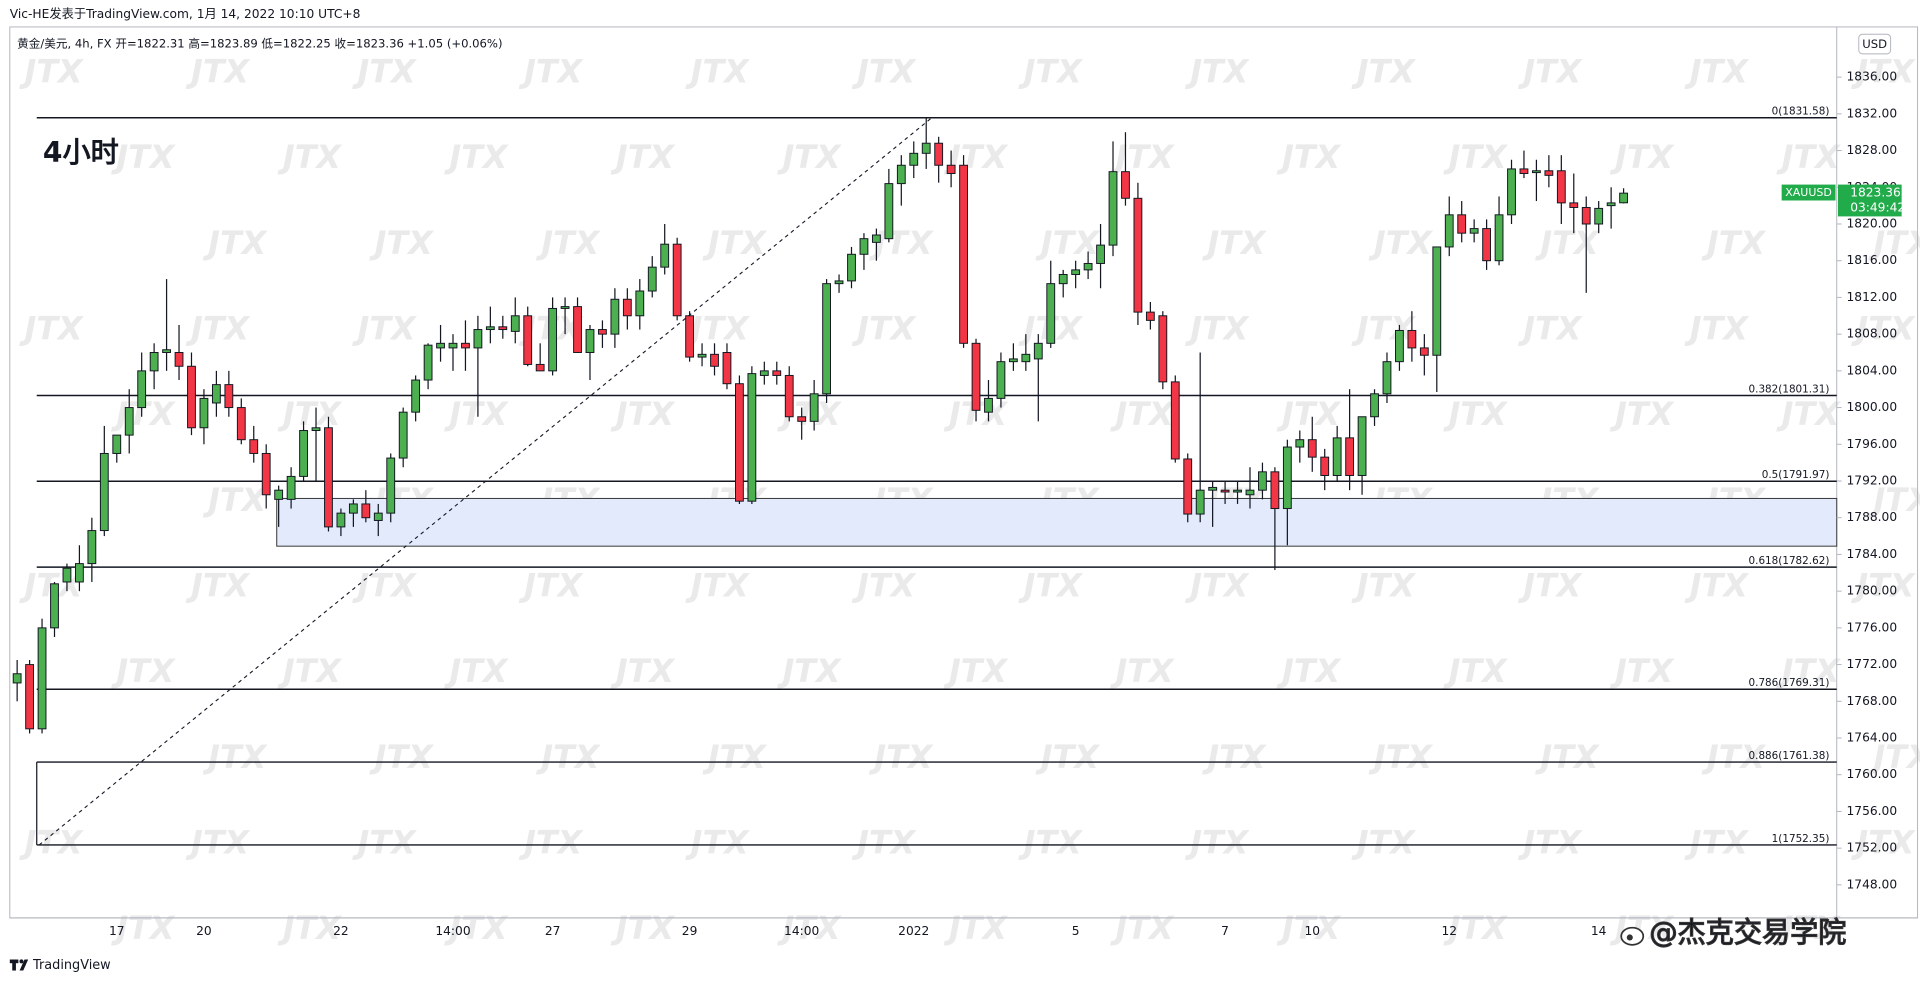 Image resolution: width=1920 pixels, height=984 pixels. What do you see at coordinates (1449, 931) in the screenshot?
I see `x-tick-label: 12` at bounding box center [1449, 931].